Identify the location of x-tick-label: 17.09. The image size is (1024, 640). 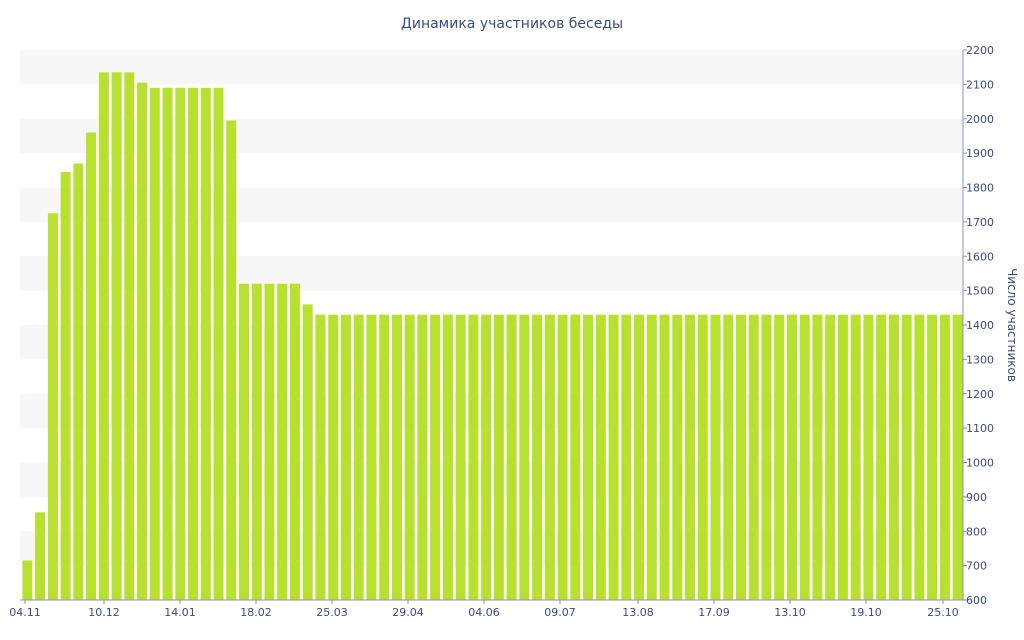
(714, 612).